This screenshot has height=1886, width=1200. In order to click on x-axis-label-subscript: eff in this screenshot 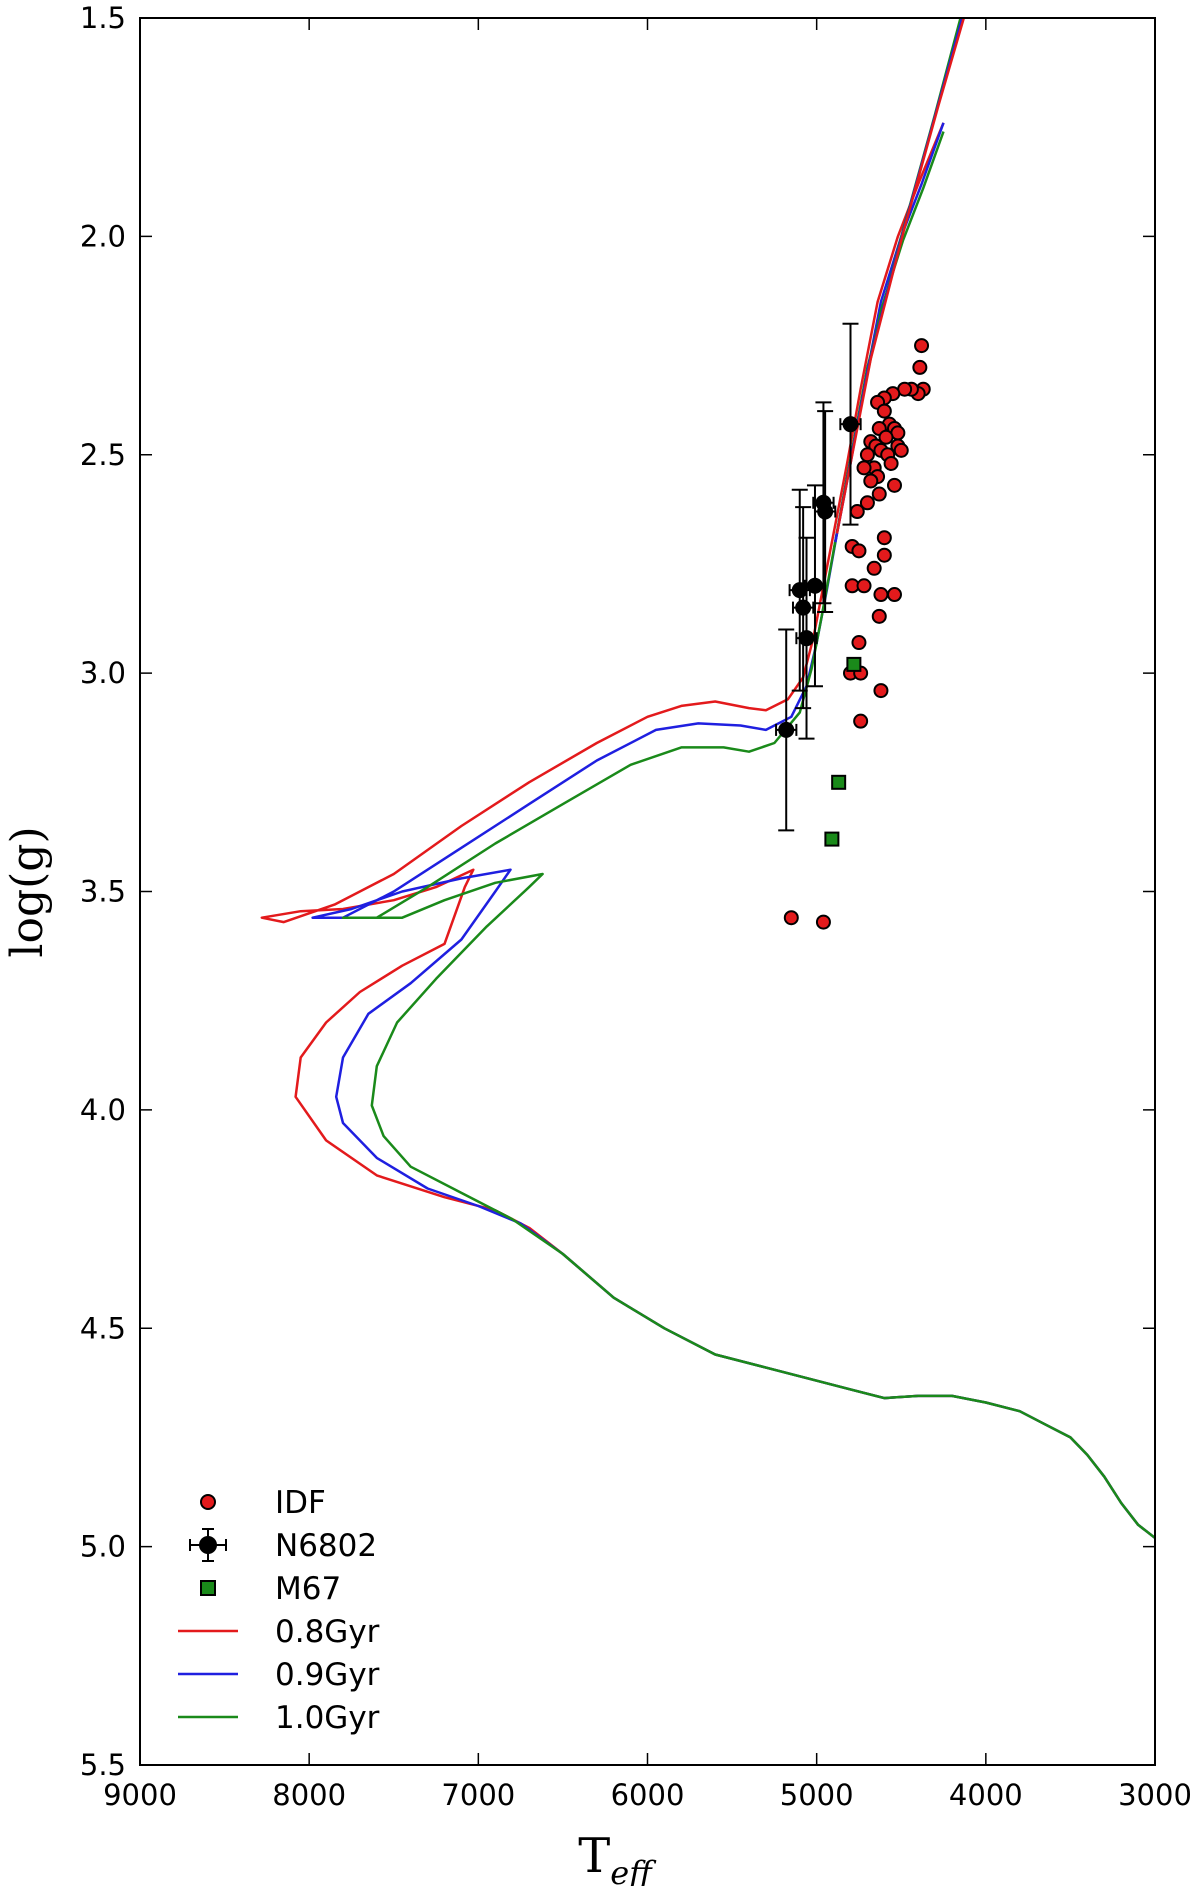, I will do `click(633, 1870)`.